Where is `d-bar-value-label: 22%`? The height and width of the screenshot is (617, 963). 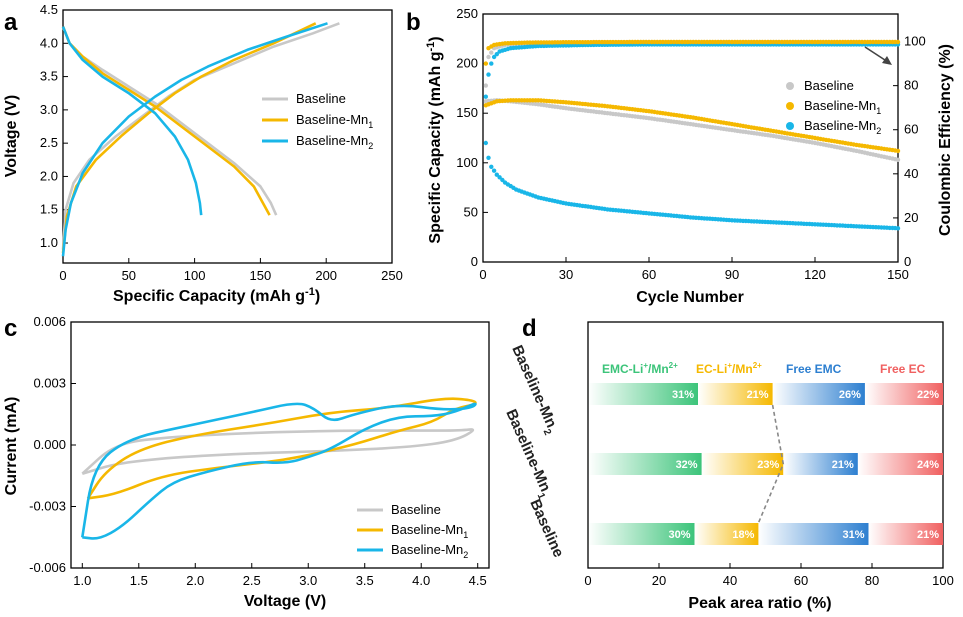 d-bar-value-label: 22% is located at coordinates (928, 395).